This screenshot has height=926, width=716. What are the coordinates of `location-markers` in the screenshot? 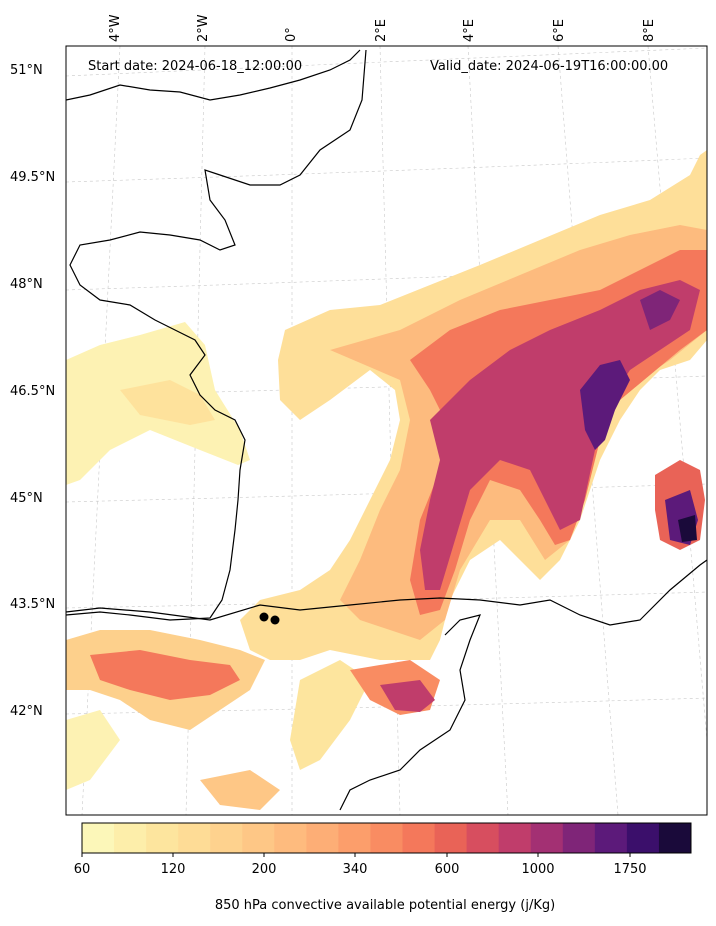 It's located at (269, 618).